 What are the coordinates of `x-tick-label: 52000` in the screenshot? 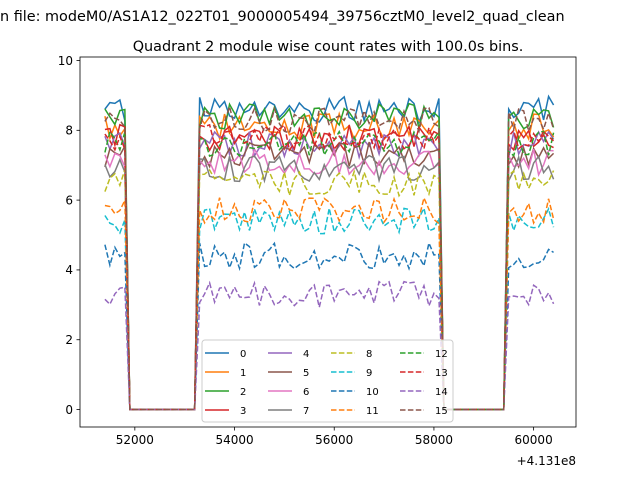 It's located at (135, 440).